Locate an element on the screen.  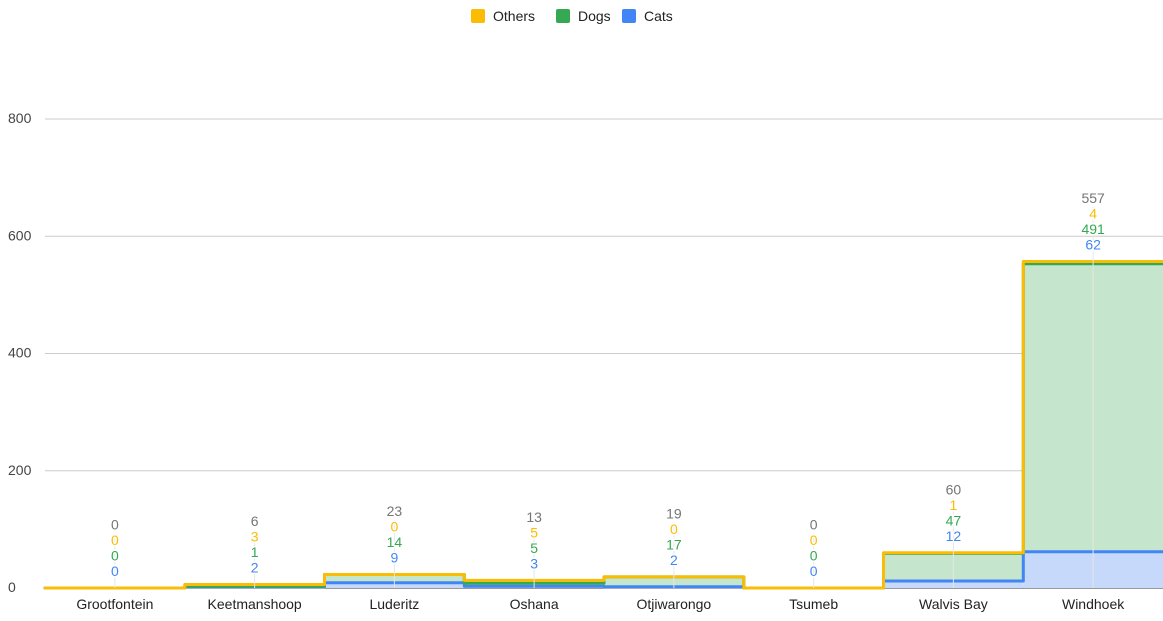
x-tick-label-2: Luderitz is located at coordinates (394, 604).